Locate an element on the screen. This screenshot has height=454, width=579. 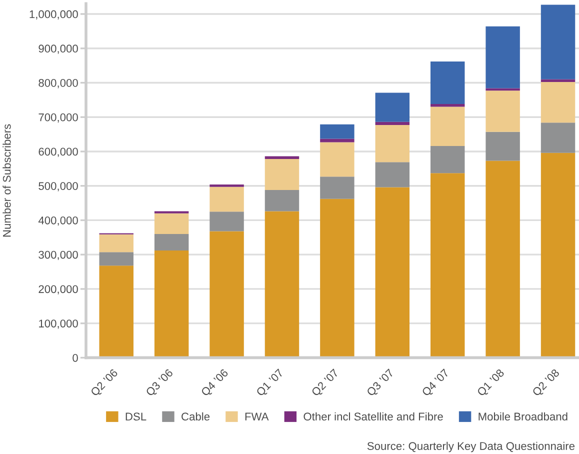
y-tick-label: 1,000,000 is located at coordinates (54, 15).